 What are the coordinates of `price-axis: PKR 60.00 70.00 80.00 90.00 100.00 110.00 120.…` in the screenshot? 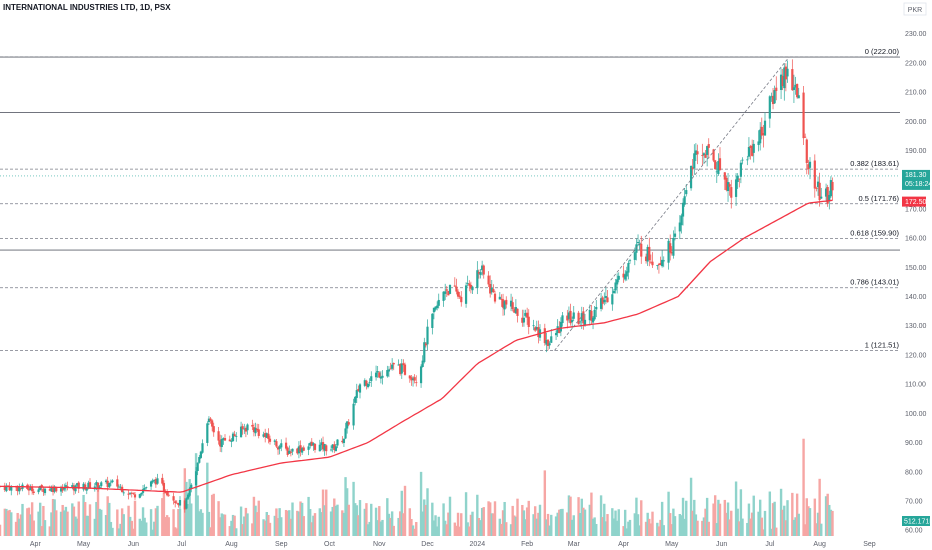 It's located at (916, 275).